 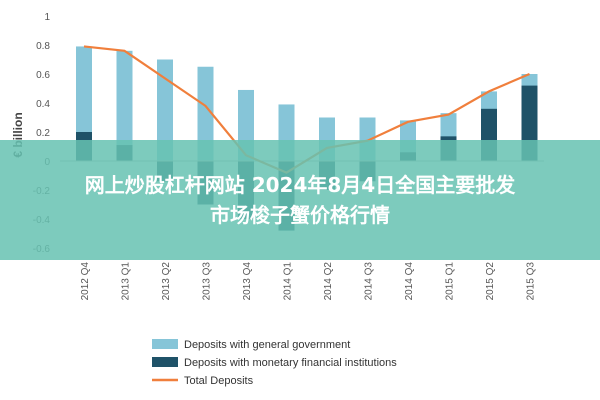 I want to click on x-tick-label: 2015 Q1, so click(x=450, y=281).